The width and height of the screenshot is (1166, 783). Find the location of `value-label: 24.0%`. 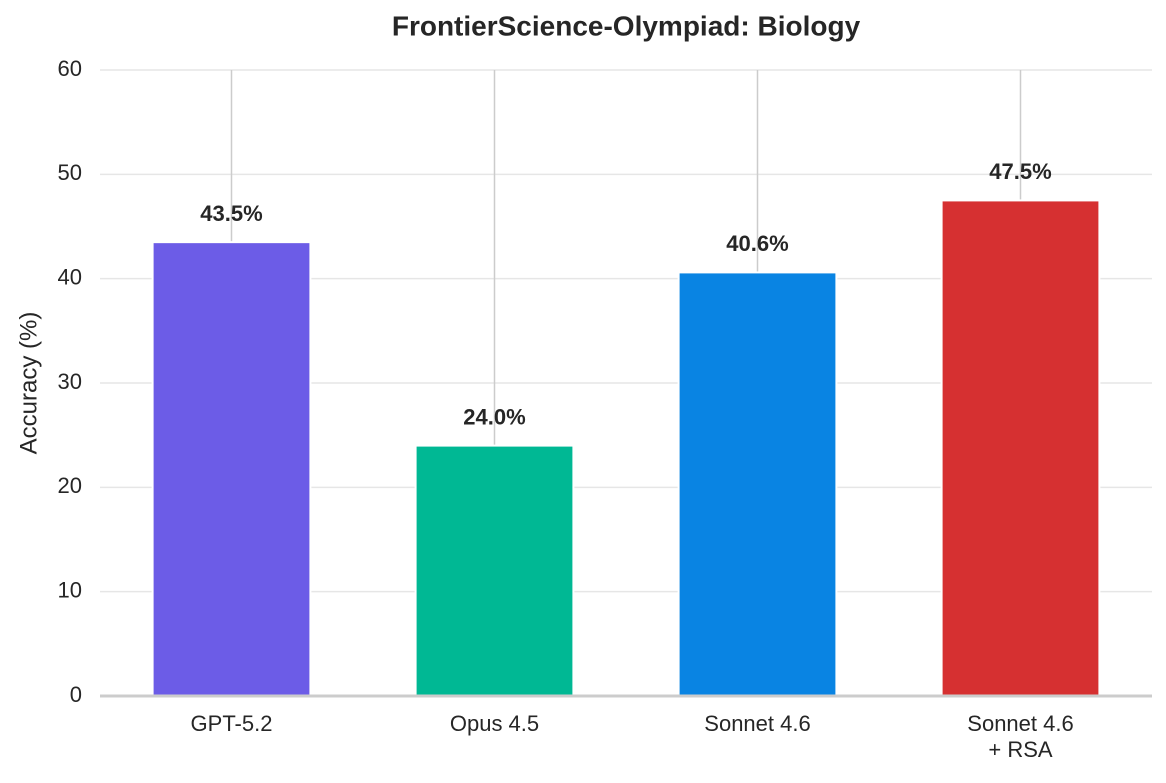

value-label: 24.0% is located at coordinates (494, 416).